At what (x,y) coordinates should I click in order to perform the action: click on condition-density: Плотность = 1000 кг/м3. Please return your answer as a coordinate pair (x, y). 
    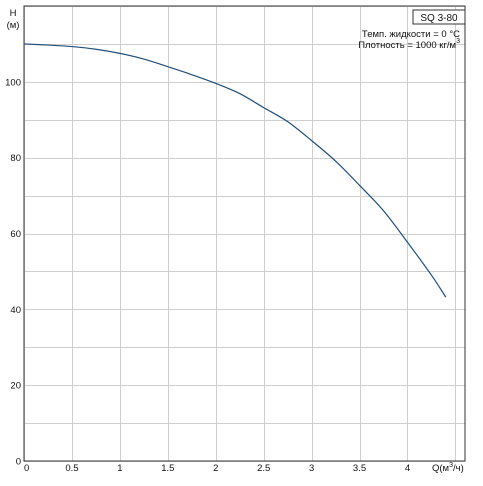
    Looking at the image, I should click on (409, 44).